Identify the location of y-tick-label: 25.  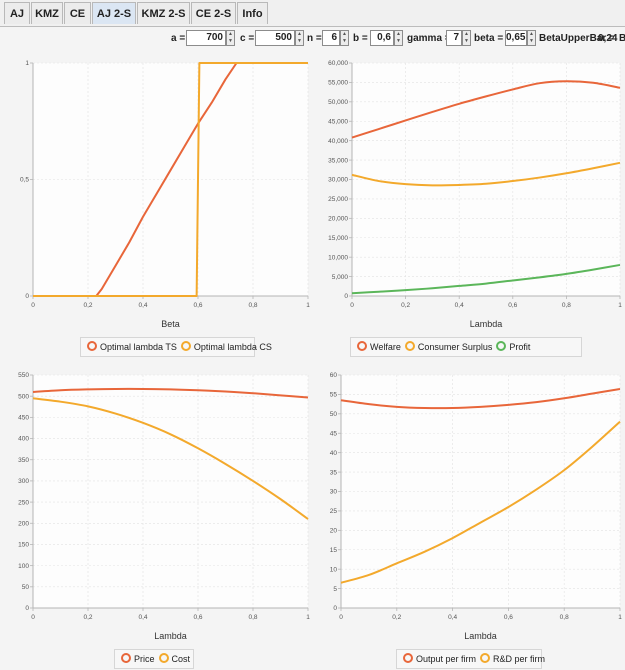
(334, 511).